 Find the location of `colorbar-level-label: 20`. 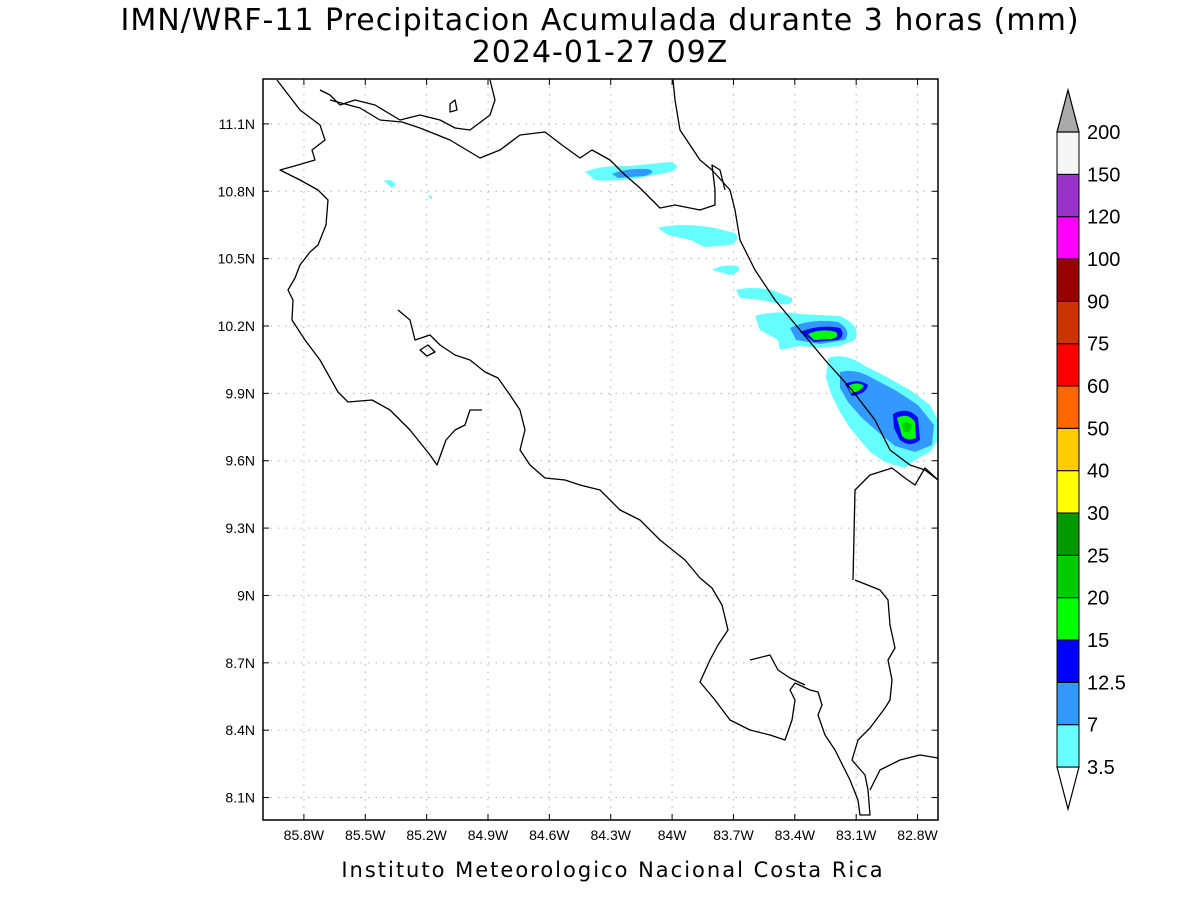

colorbar-level-label: 20 is located at coordinates (1098, 599).